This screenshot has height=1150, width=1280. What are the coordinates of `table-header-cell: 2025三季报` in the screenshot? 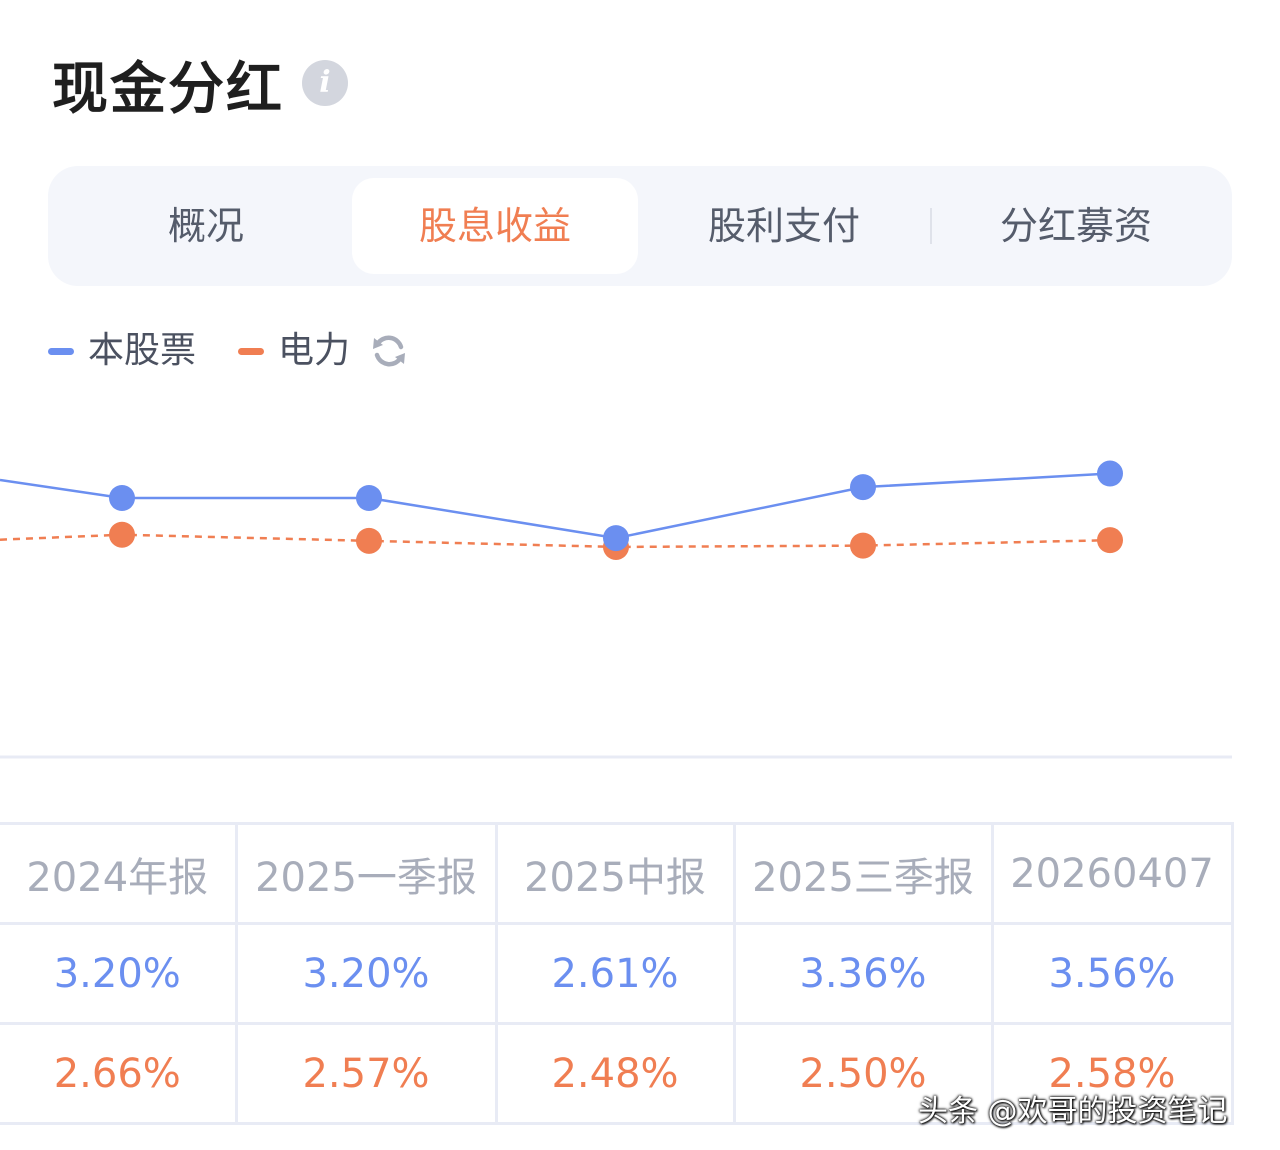 It's located at (863, 873).